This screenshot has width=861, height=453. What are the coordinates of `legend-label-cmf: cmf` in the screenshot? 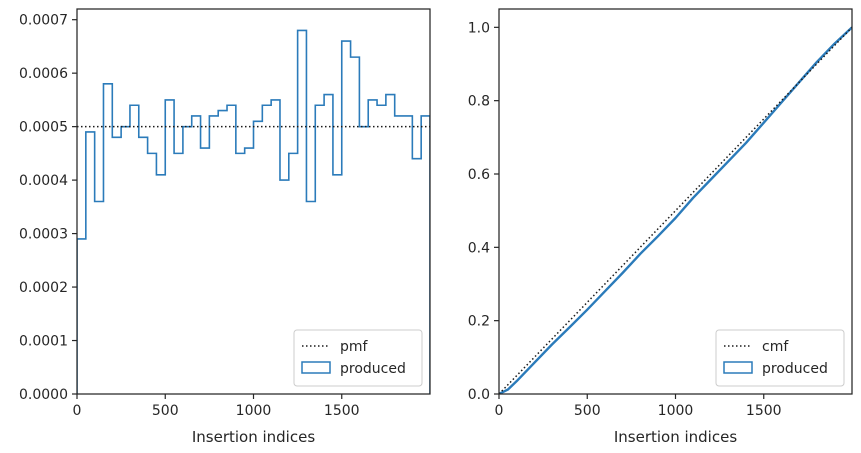 It's located at (775, 347).